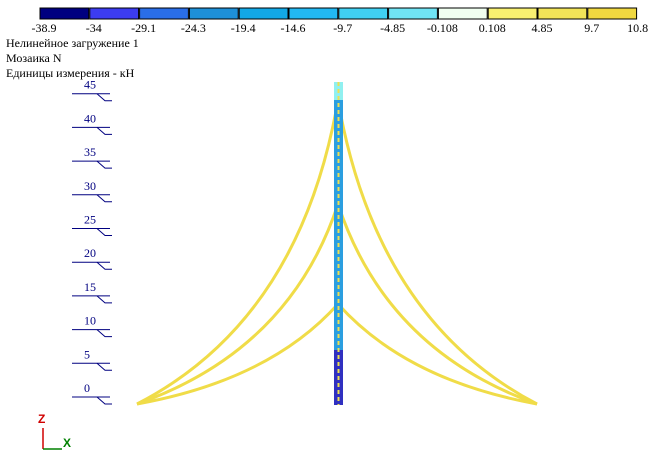  What do you see at coordinates (90, 253) in the screenshot?
I see `level-label: 20` at bounding box center [90, 253].